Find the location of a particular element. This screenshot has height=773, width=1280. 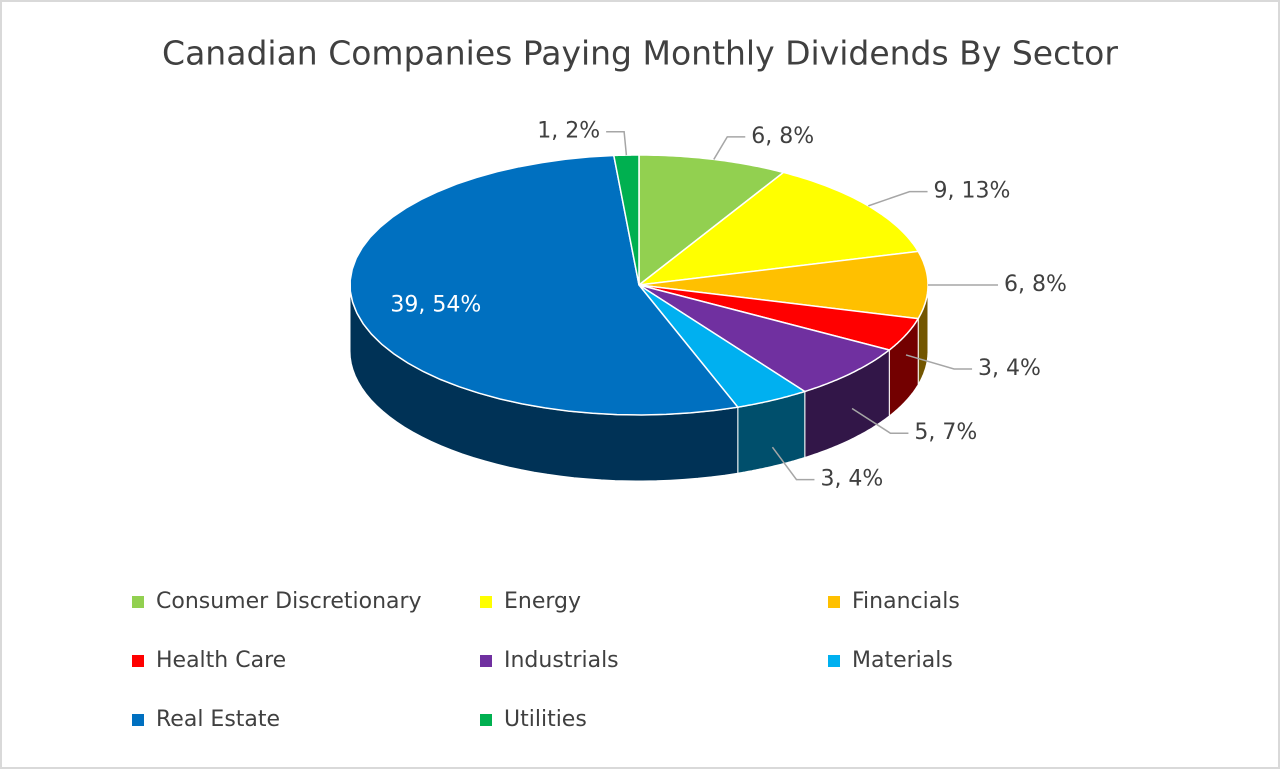

legend-label: Health Care is located at coordinates (221, 660).